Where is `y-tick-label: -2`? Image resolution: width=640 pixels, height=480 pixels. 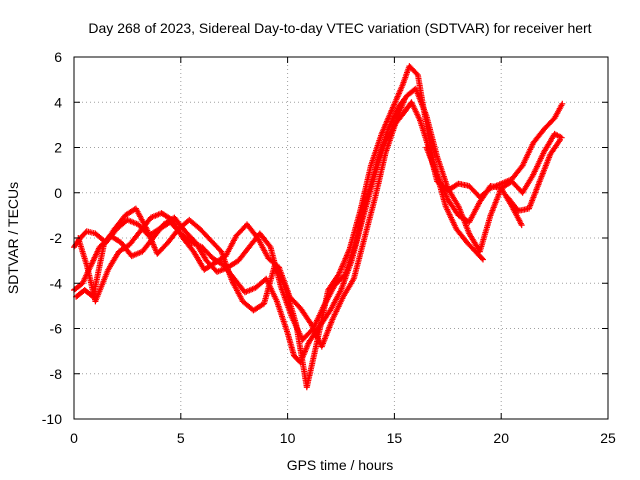 y-tick-label: -2 is located at coordinates (56, 238).